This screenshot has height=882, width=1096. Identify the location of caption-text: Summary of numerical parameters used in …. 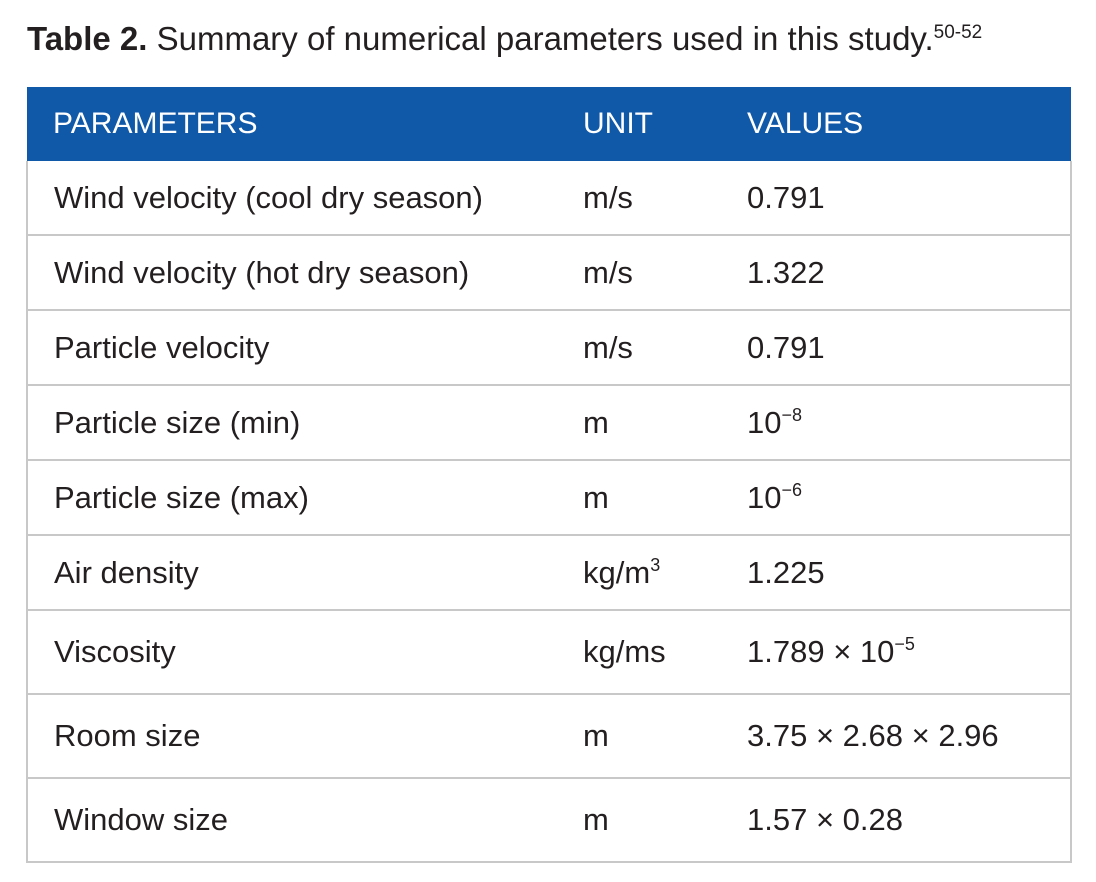
(545, 38).